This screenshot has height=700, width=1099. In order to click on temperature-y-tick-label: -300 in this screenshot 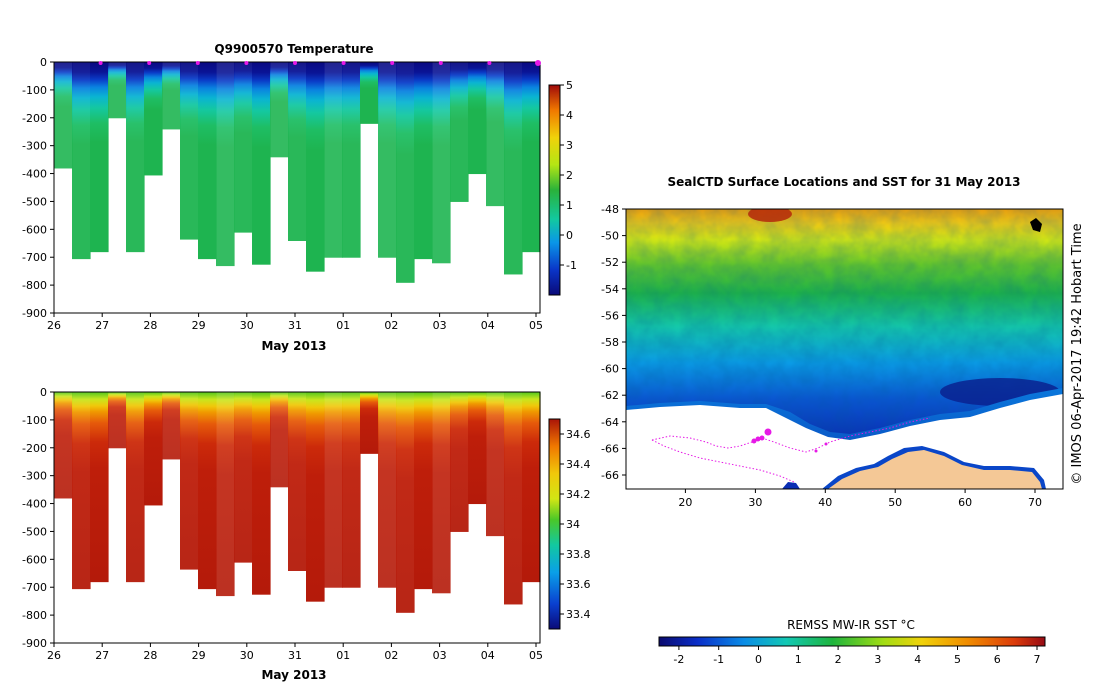, I will do `click(34, 146)`.